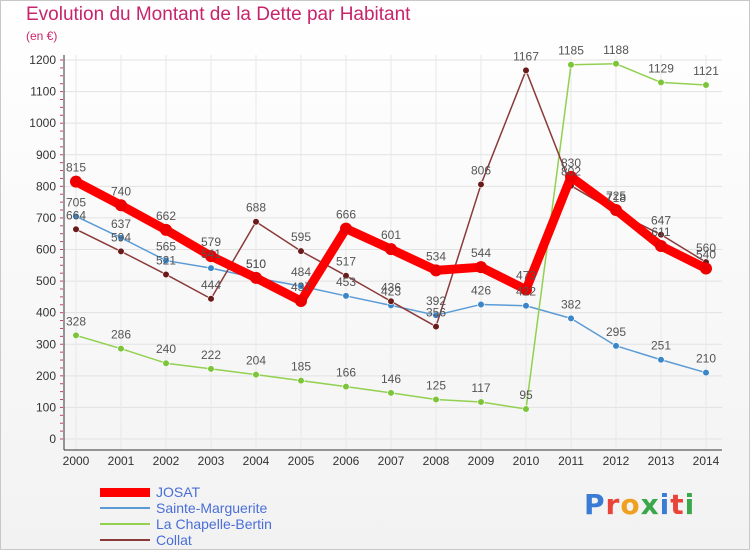 The image size is (750, 550). What do you see at coordinates (46, 218) in the screenshot?
I see `y-tick-label: 700` at bounding box center [46, 218].